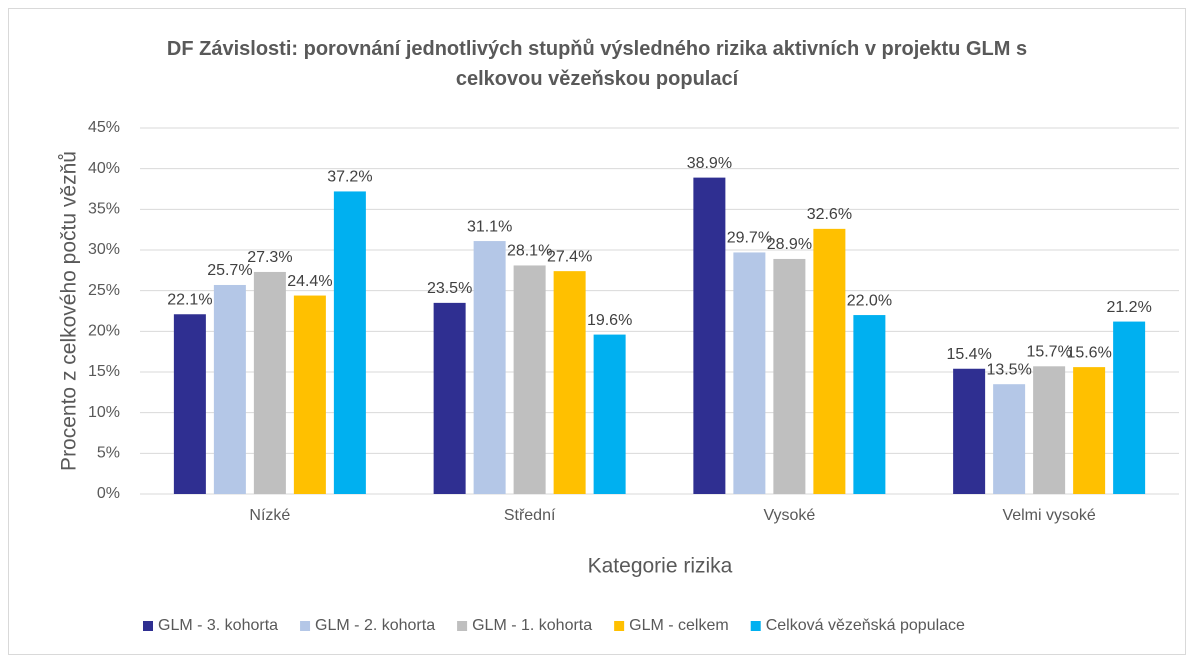 The height and width of the screenshot is (663, 1194). Describe the element at coordinates (104, 168) in the screenshot. I see `y-tick-label: 40%` at that location.